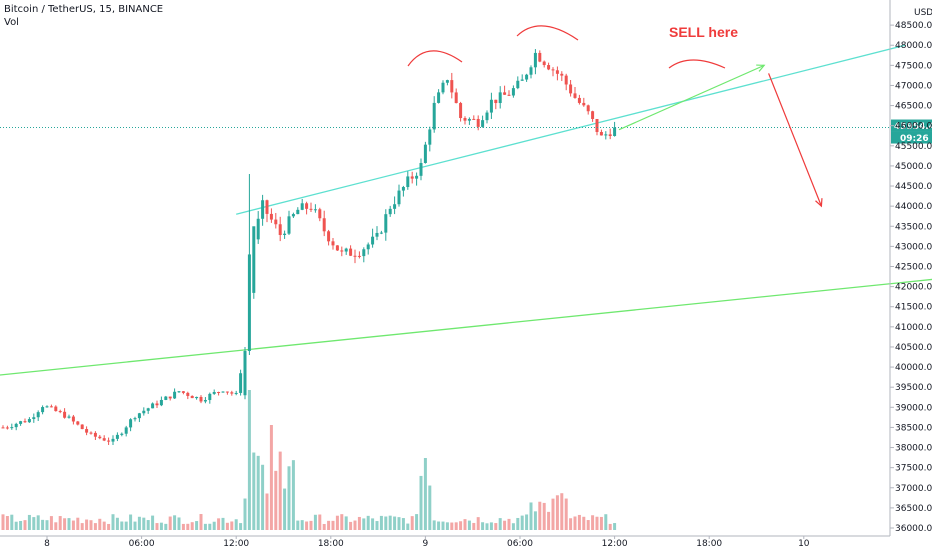 The image size is (932, 550). I want to click on projection-up-arrow, so click(691, 97).